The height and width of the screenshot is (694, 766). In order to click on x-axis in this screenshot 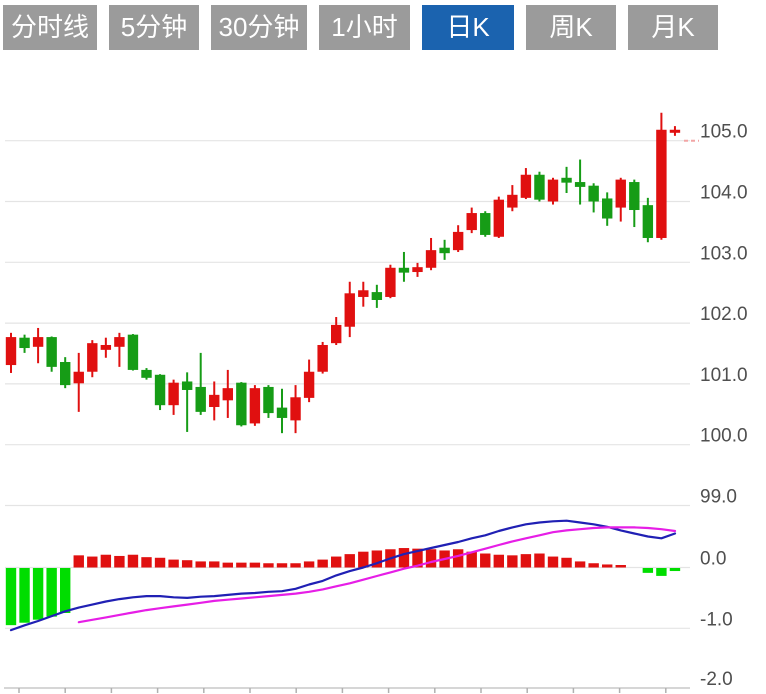, I will do `click(347, 690)`.